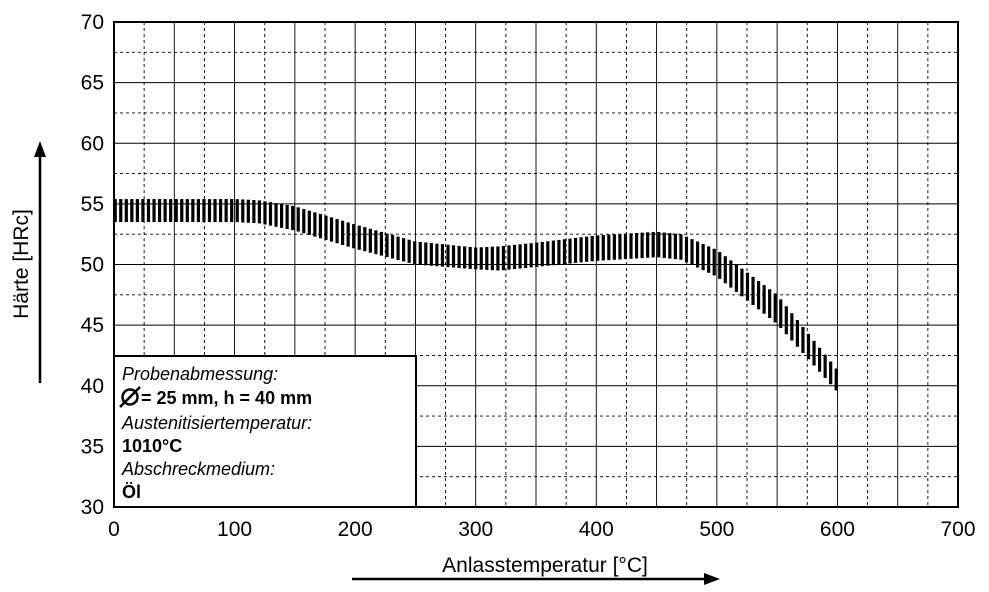 This screenshot has width=989, height=592. I want to click on info-line-probenabmessung: Probenabmessung:, so click(200, 374).